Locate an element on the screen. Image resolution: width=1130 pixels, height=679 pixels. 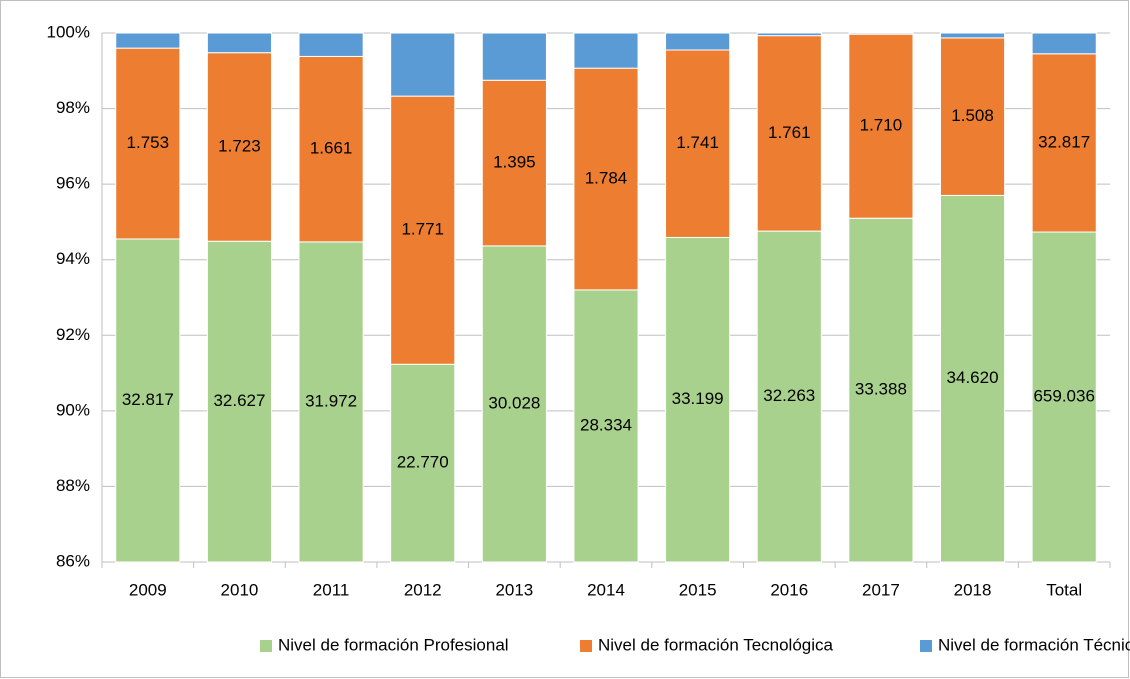
y-tick-label: 92% is located at coordinates (73, 334).